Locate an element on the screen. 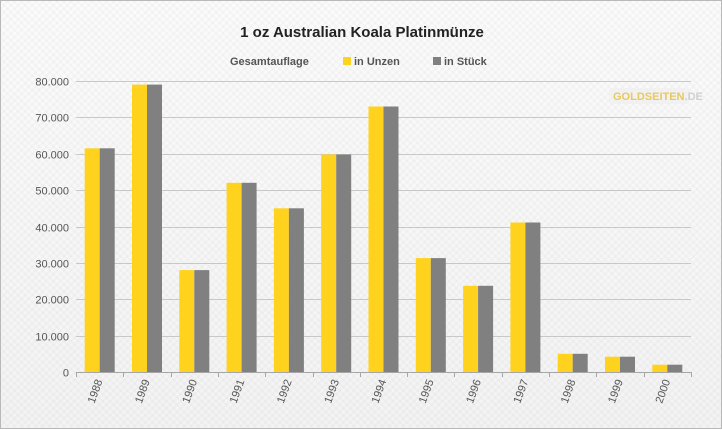 This screenshot has width=722, height=430. y-tick-label: 30.000 is located at coordinates (52, 265).